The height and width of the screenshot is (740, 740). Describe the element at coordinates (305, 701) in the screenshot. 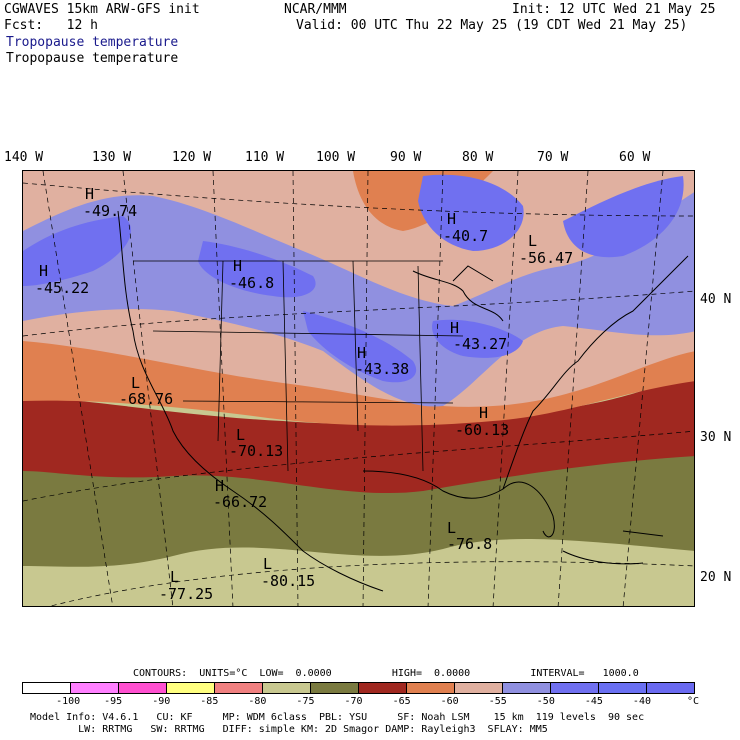

I see `colorbar-label: -75` at that location.